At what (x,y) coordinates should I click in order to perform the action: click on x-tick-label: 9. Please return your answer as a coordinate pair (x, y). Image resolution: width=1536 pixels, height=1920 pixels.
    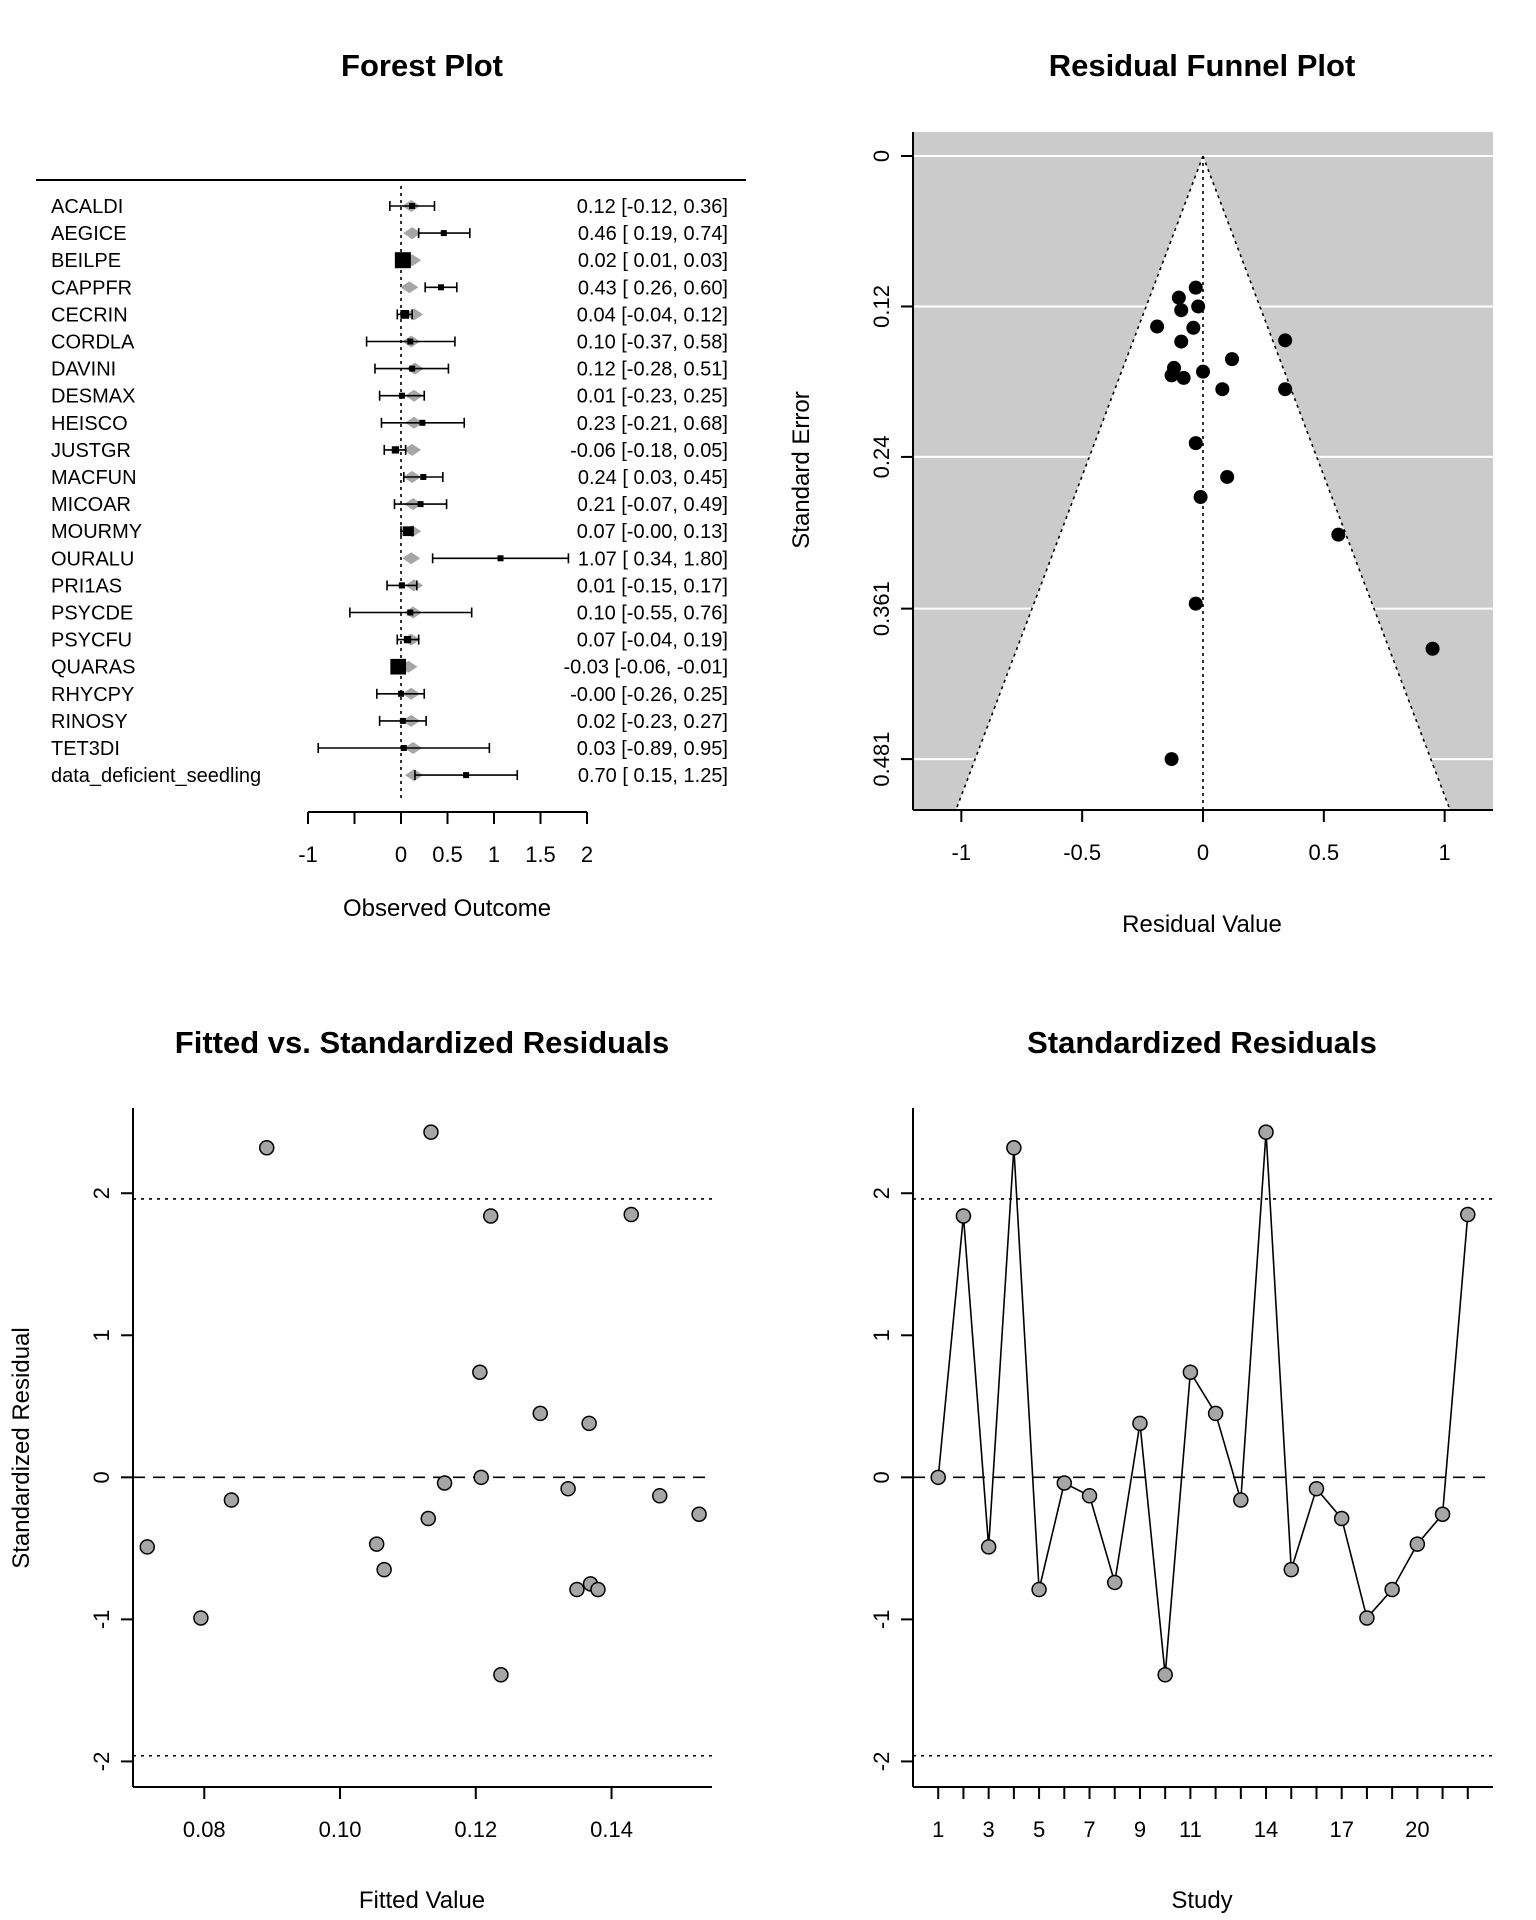
    Looking at the image, I should click on (1140, 1829).